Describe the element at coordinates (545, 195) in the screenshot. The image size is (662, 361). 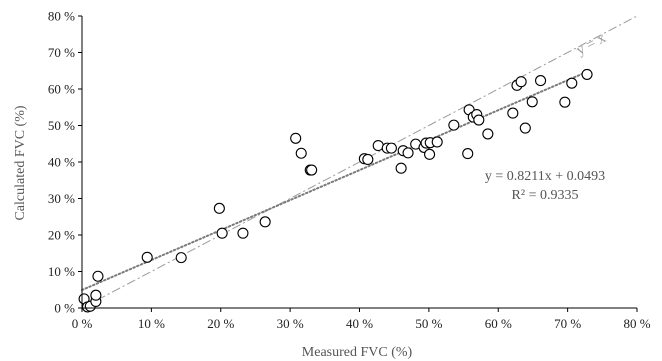
I see `r-squared-label: R² = 0.9335` at that location.